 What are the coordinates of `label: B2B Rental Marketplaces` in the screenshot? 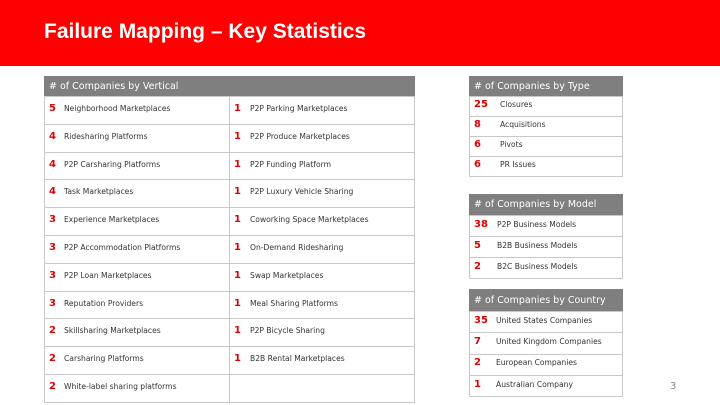 It's located at (297, 359).